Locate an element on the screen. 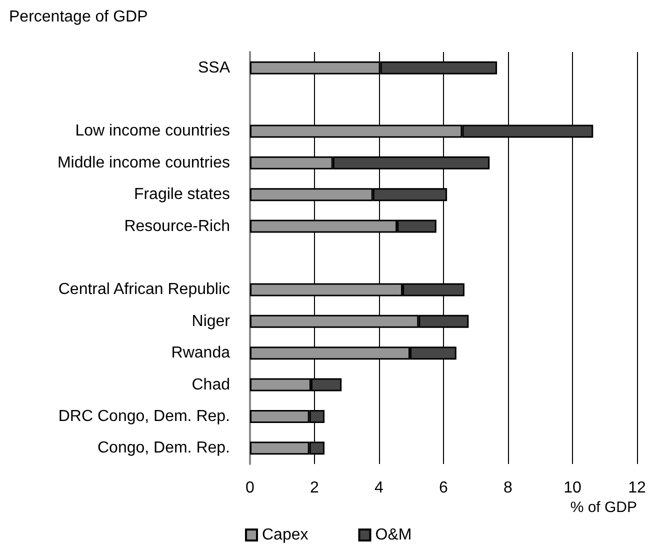 This screenshot has height=548, width=660. x-tick-label: 10 is located at coordinates (573, 488).